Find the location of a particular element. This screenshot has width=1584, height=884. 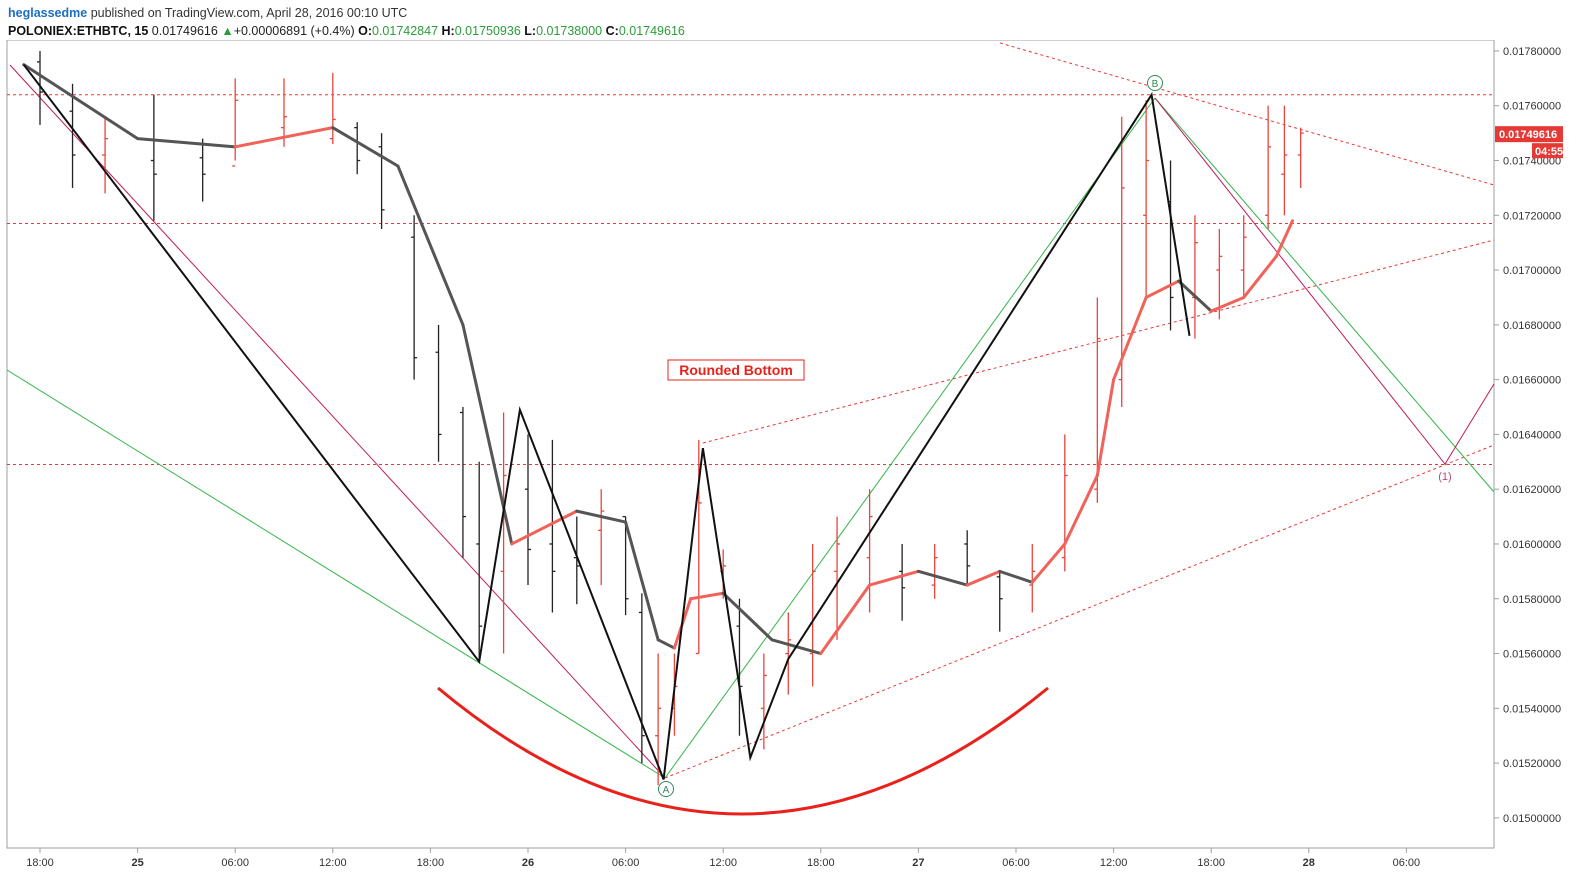

y-tick-label: 0.01700000 is located at coordinates (1532, 271).